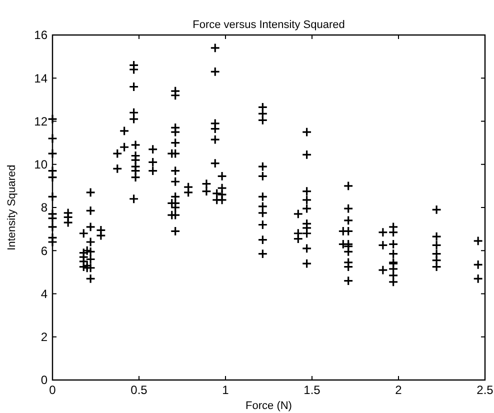 This screenshot has height=413, width=494. Describe the element at coordinates (139, 390) in the screenshot. I see `x-tick-label: 0.5` at that location.